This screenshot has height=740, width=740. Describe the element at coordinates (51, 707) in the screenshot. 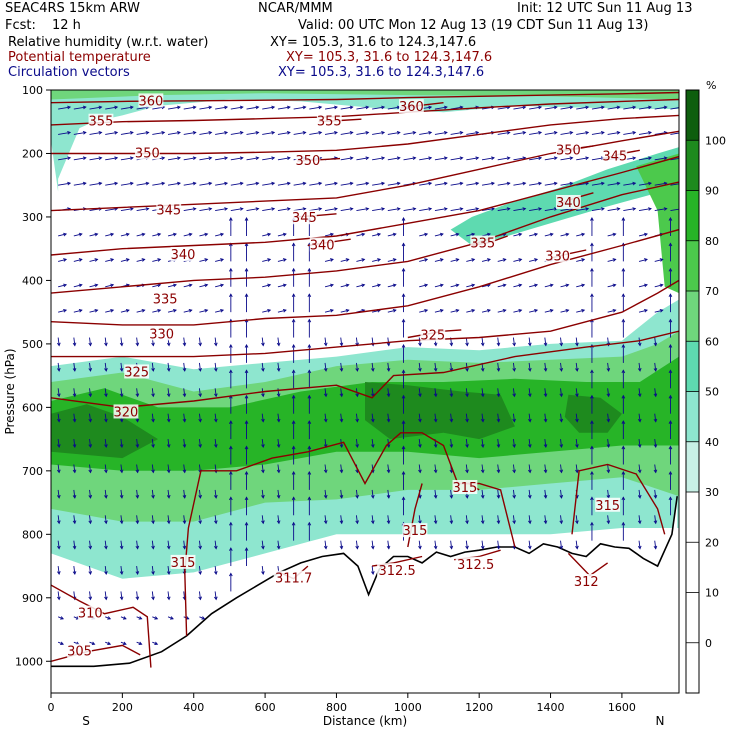

I see `x-tick-label: 0` at that location.